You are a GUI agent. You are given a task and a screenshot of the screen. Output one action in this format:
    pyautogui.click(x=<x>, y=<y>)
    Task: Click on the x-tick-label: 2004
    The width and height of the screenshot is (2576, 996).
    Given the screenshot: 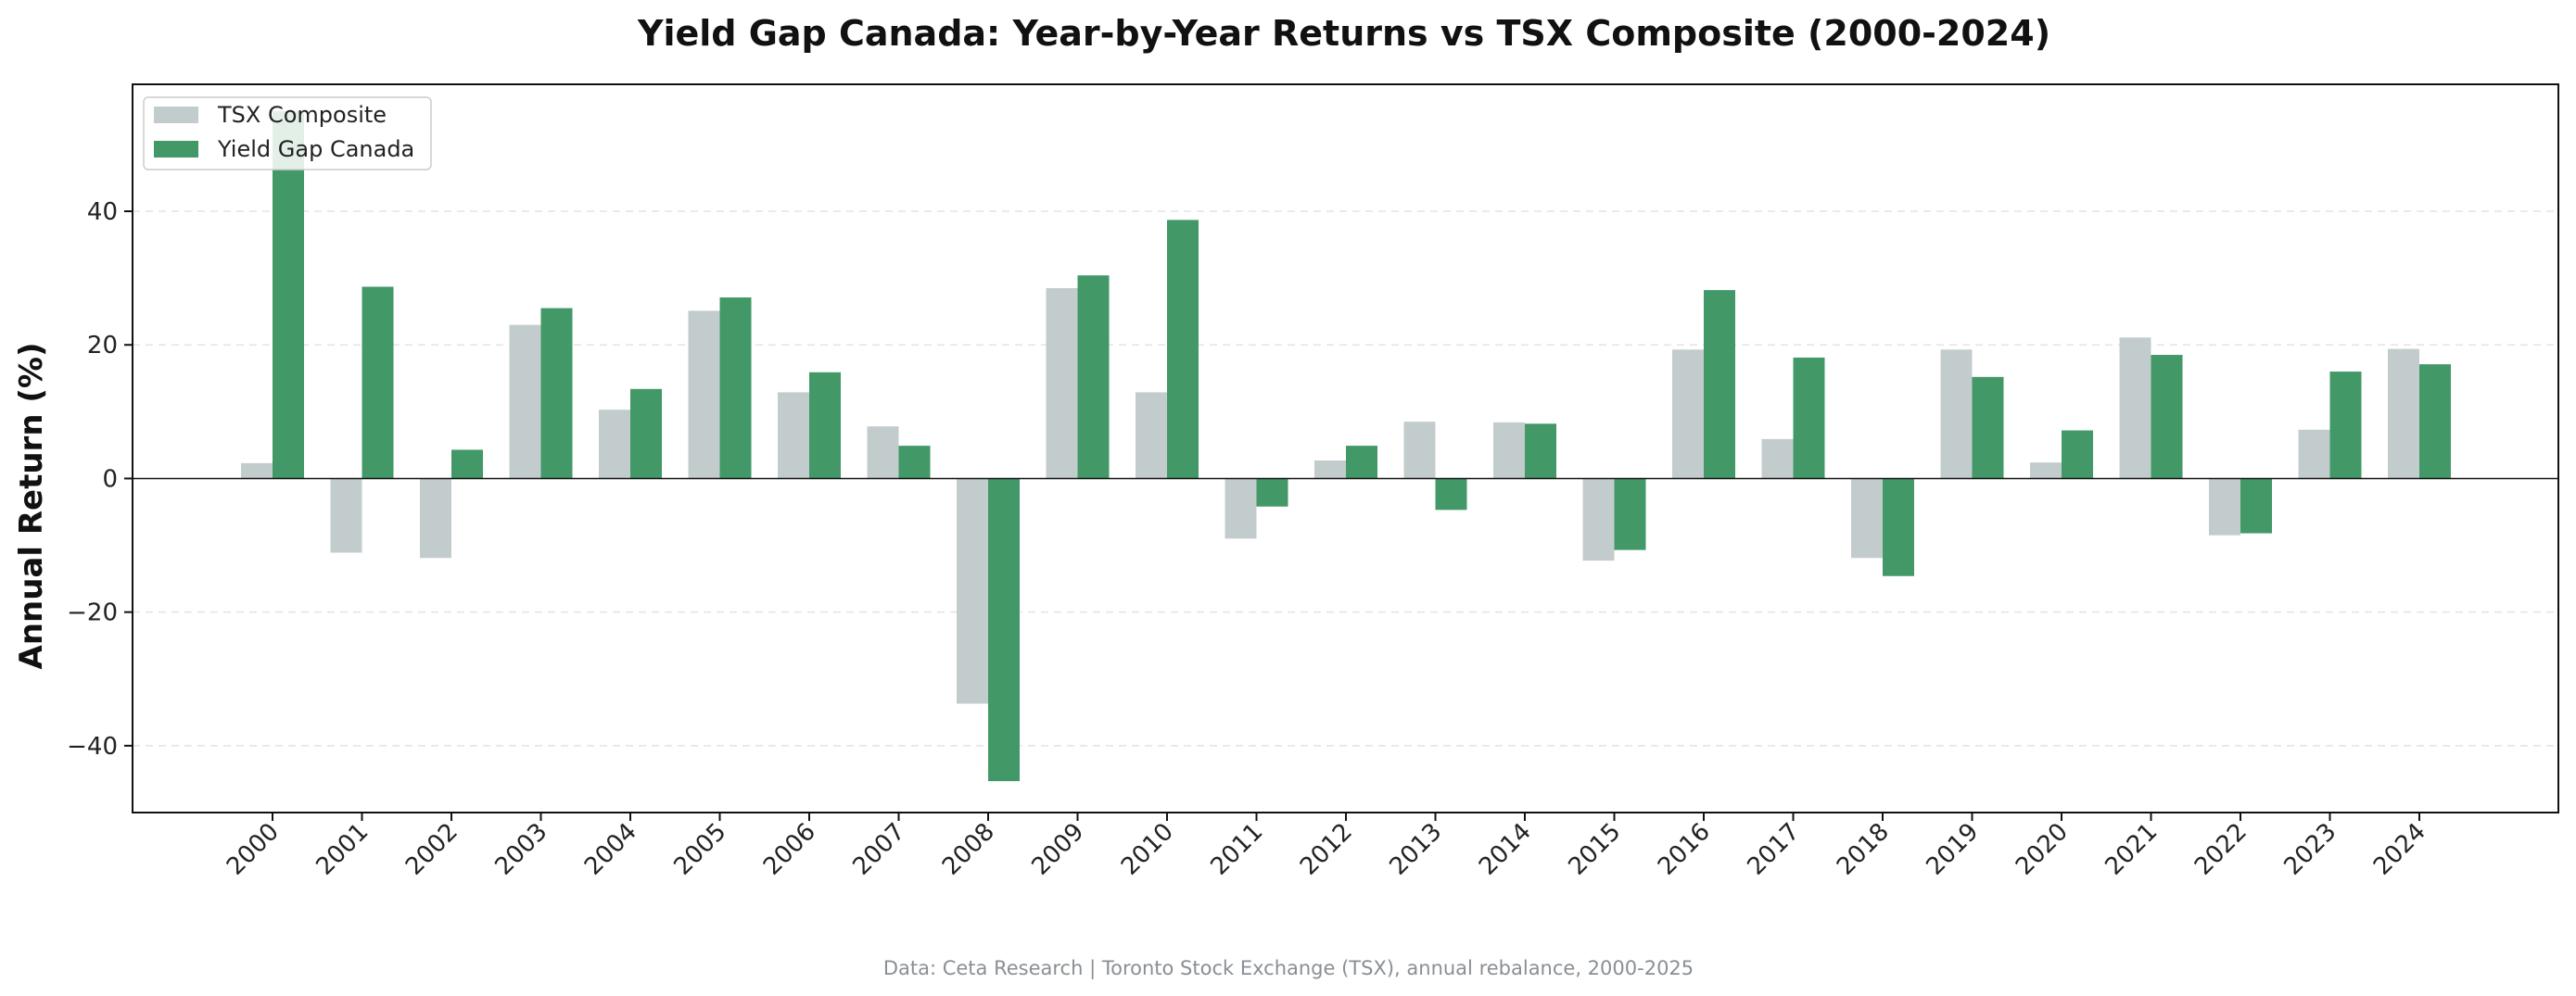 What is the action you would take?
    pyautogui.click(x=610, y=850)
    